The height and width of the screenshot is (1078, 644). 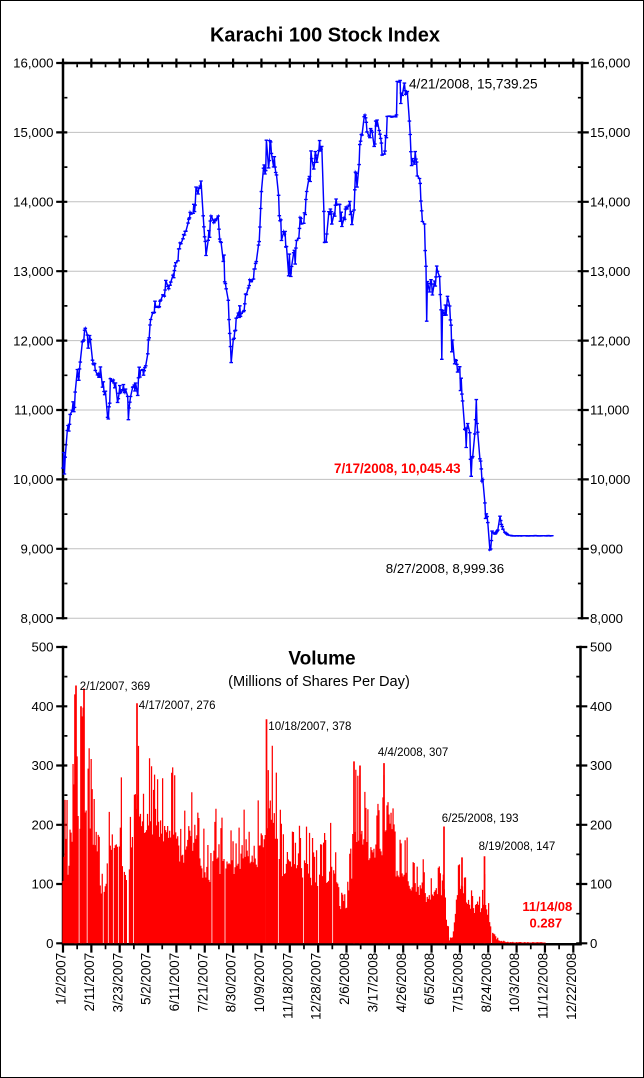 What do you see at coordinates (486, 983) in the screenshot?
I see `svg-text: 8/24/2008` at bounding box center [486, 983].